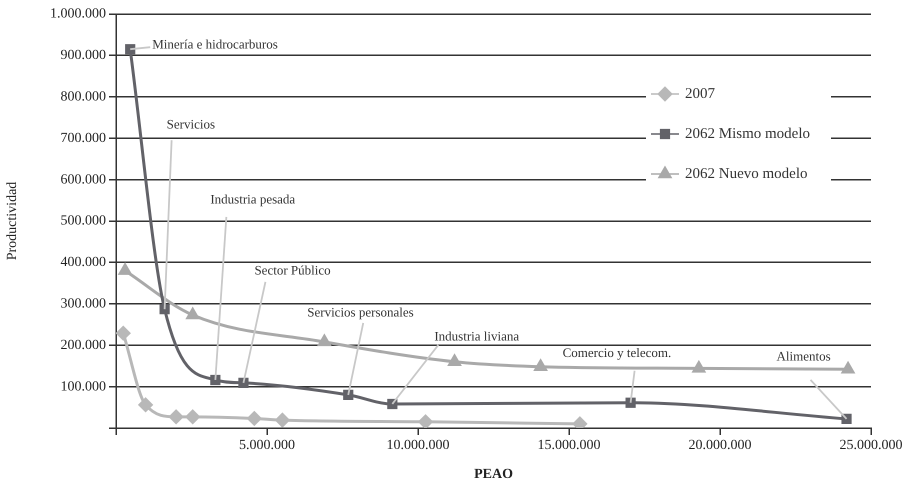 The height and width of the screenshot is (487, 910). What do you see at coordinates (83, 304) in the screenshot?
I see `y-tick-label: 300.000` at bounding box center [83, 304].